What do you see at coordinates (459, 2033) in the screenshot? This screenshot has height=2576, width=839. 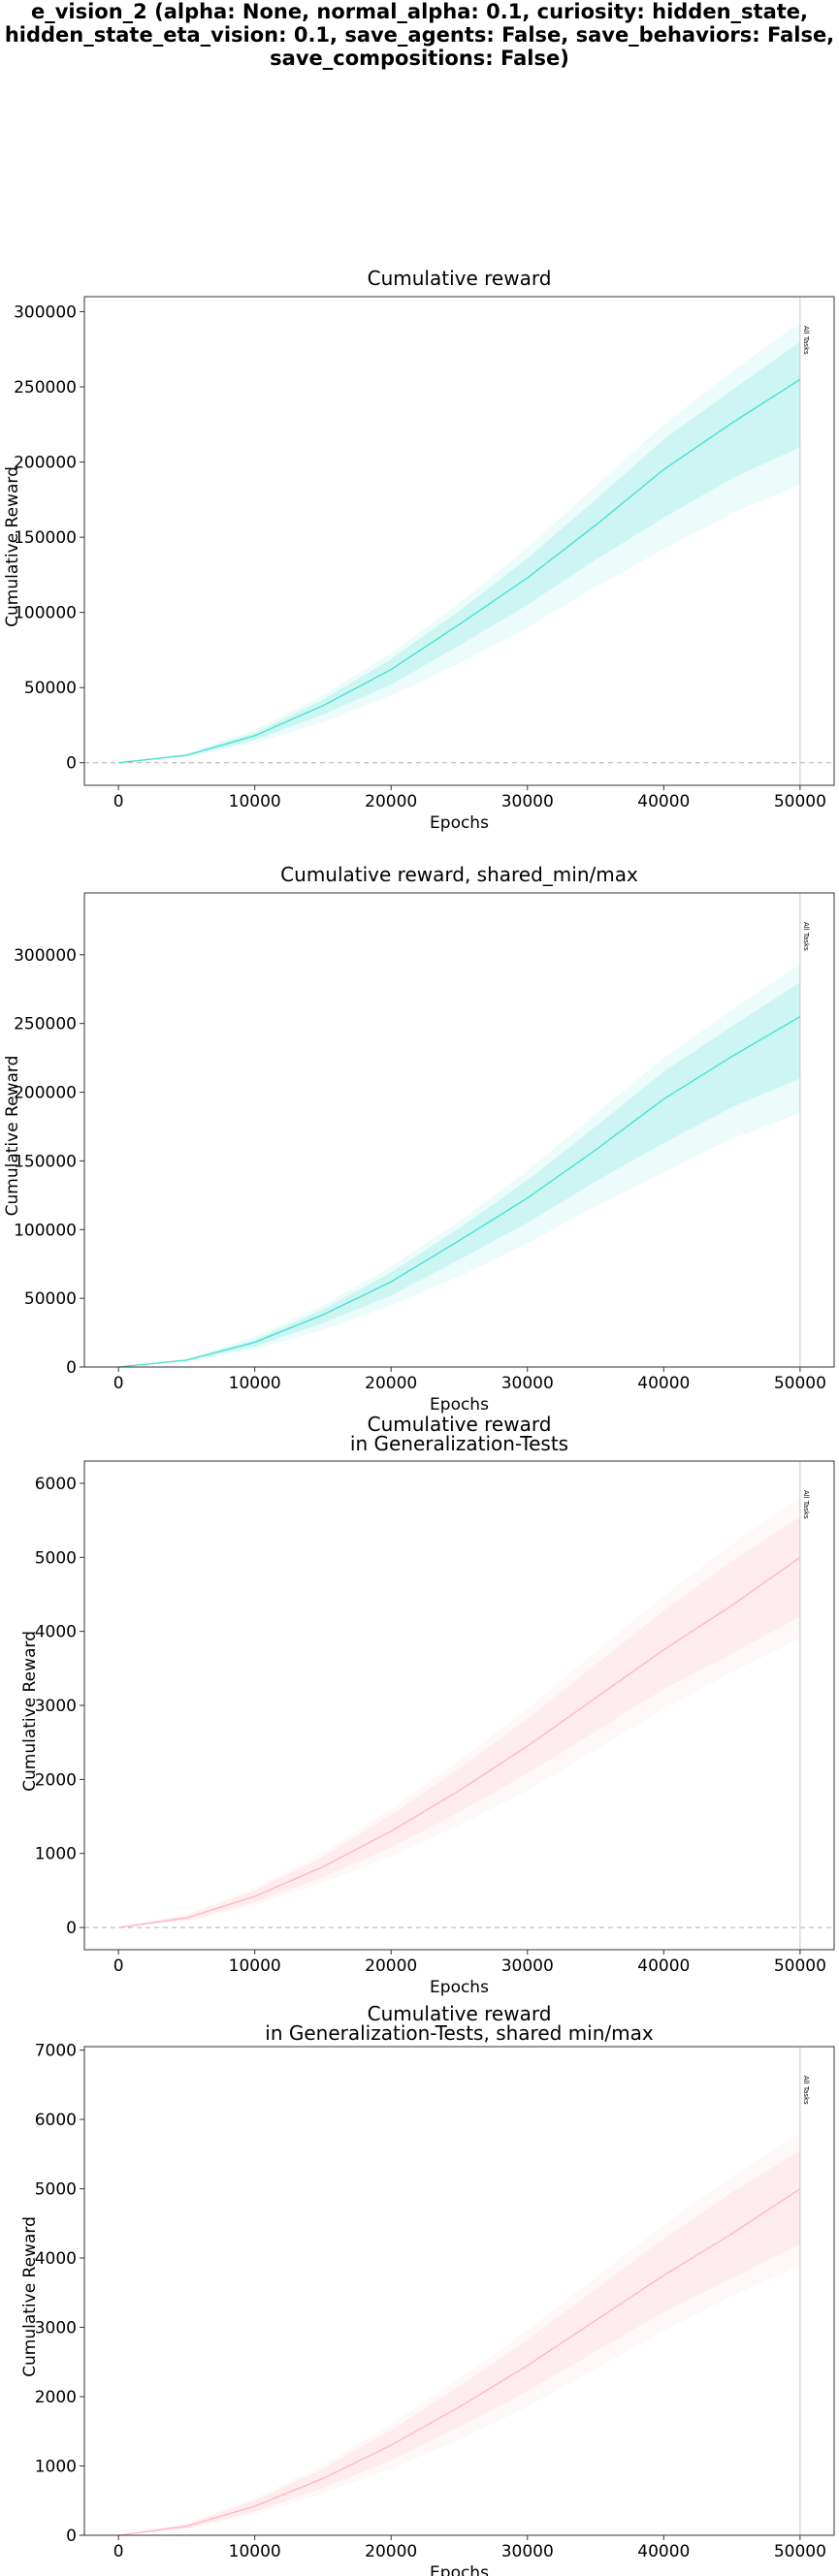 I see `chart-title: in Generalization-Tests, shared min/max` at bounding box center [459, 2033].